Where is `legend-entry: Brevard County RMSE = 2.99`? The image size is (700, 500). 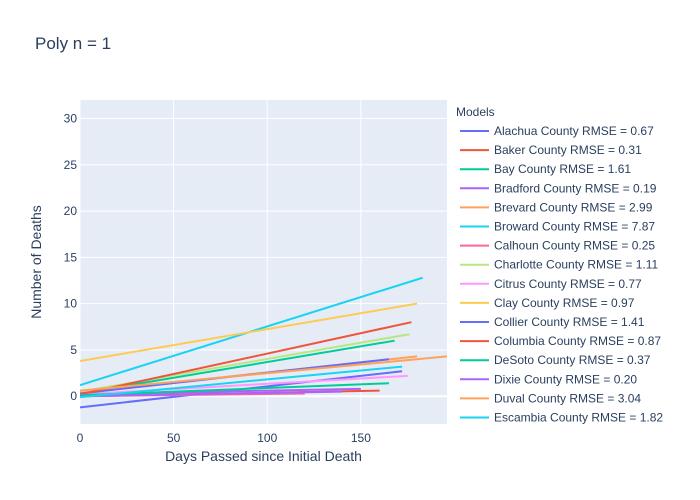
legend-entry: Brevard County RMSE = 2.99 is located at coordinates (573, 207).